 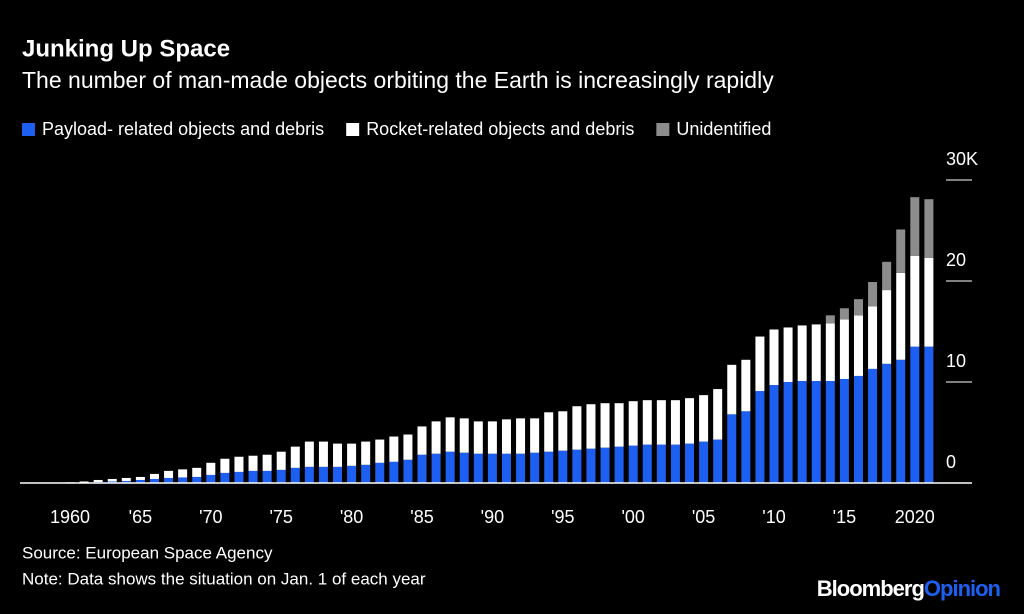 I want to click on x-tick-label: '70, so click(x=210, y=517).